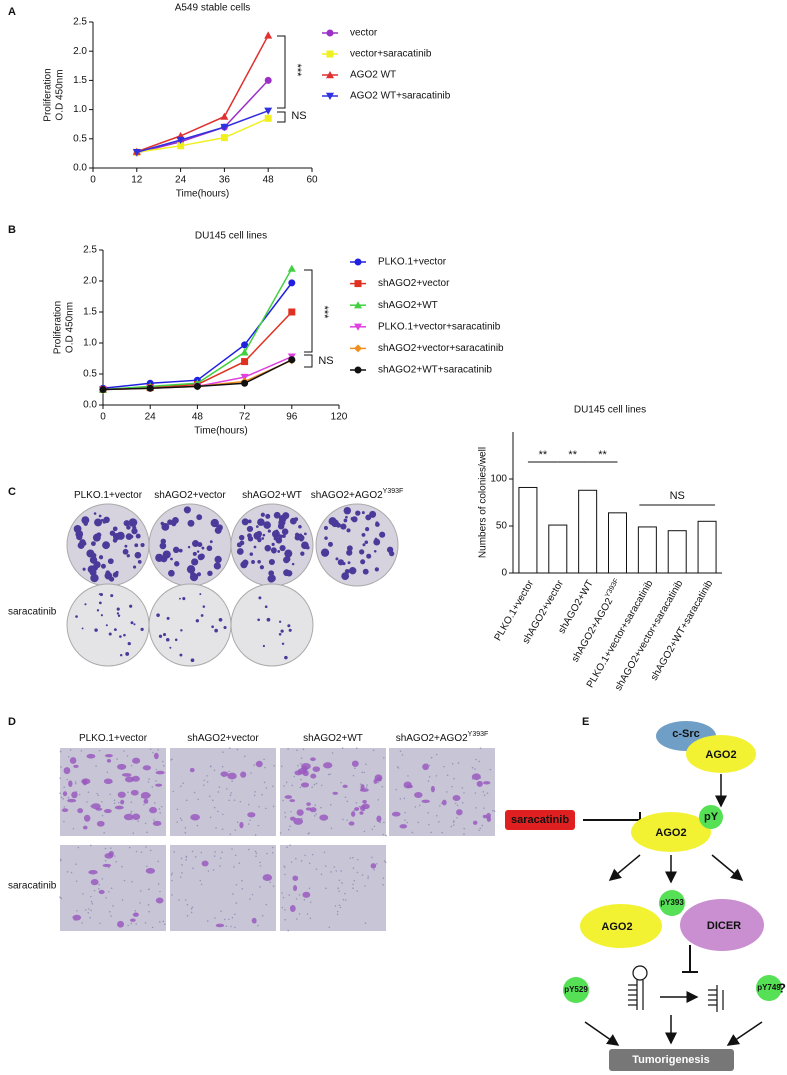  I want to click on x-tick-label: 60, so click(312, 180).